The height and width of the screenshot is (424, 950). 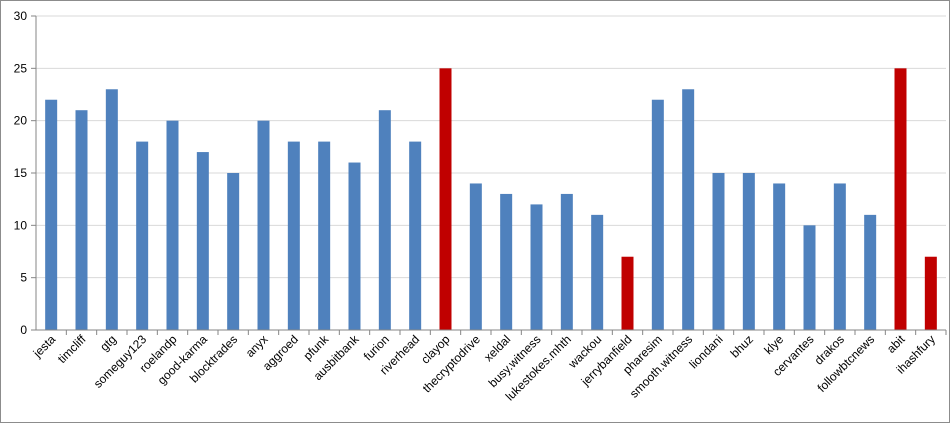 I want to click on bar-liondani, so click(x=718, y=251).